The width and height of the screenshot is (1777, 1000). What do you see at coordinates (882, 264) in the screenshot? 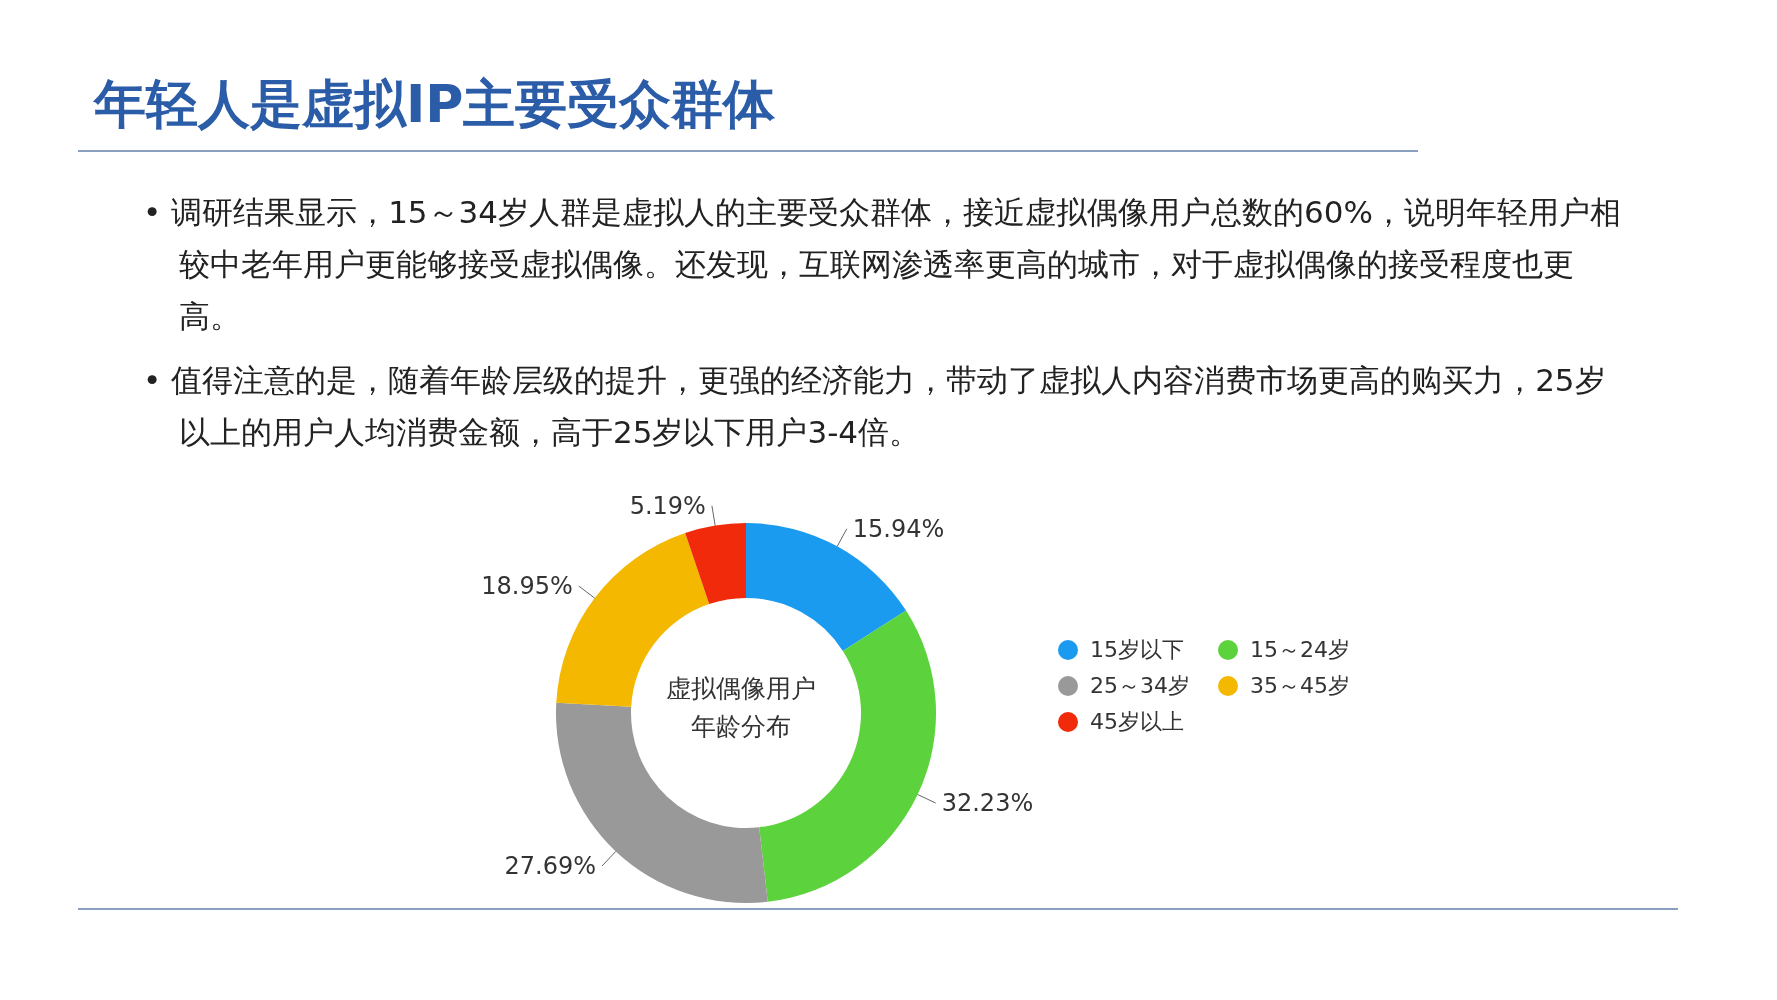
I see `text: • 调研结果显示，15～34岁人群是虚拟人的主要受众群体，接近虚拟偶像用户总数的60%，说明年轻用户相较中老年用户更能够接受虚拟偶像。还发现，互联网渗透率更高的城市，对于虚拟偶像的接受程度也更高。` at bounding box center [882, 264].